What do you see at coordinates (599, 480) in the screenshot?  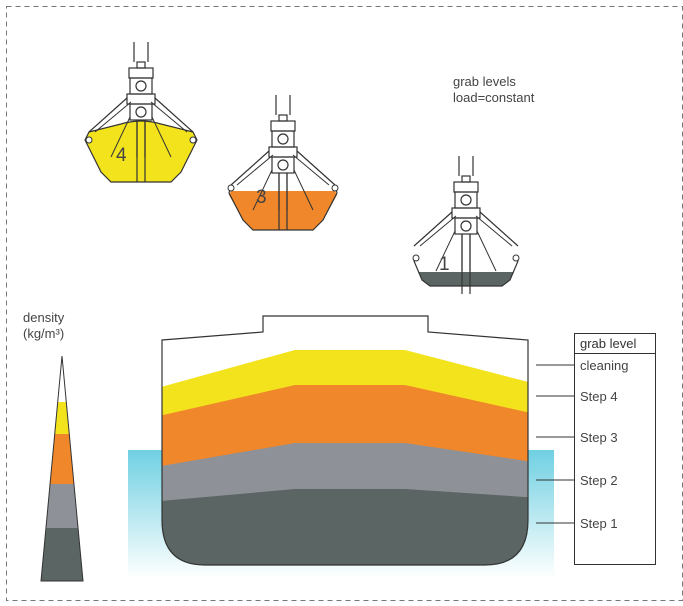 I see `row-step-2: Step 2` at bounding box center [599, 480].